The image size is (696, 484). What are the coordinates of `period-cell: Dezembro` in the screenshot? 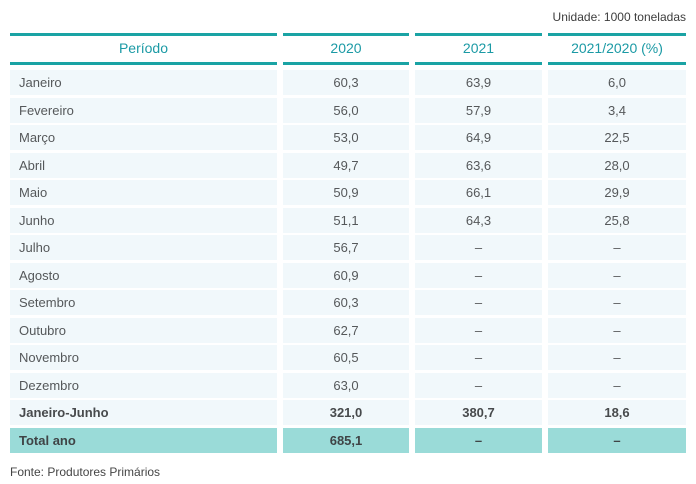 It's located at (143, 385).